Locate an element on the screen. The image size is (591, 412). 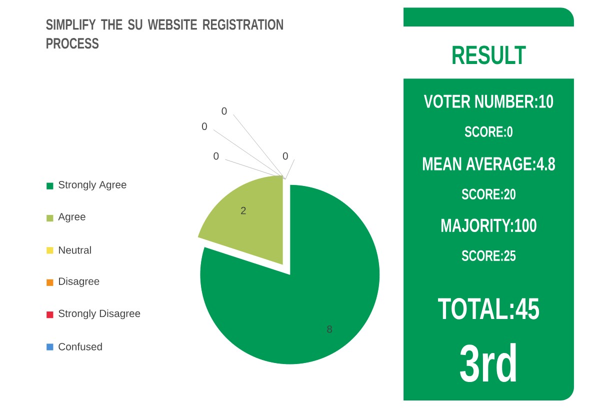
legend-label: Strongly Agree is located at coordinates (92, 185).